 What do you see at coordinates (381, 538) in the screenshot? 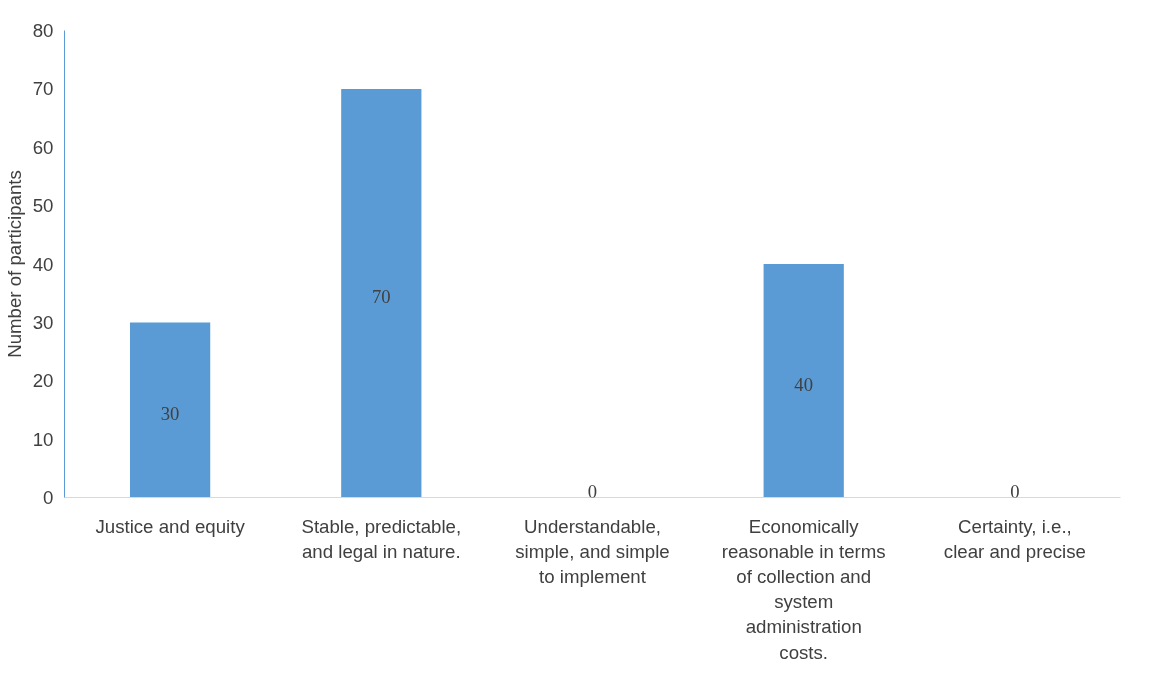
I see `x-tick-label: Stable, predictable, and legal in nature.` at bounding box center [381, 538].